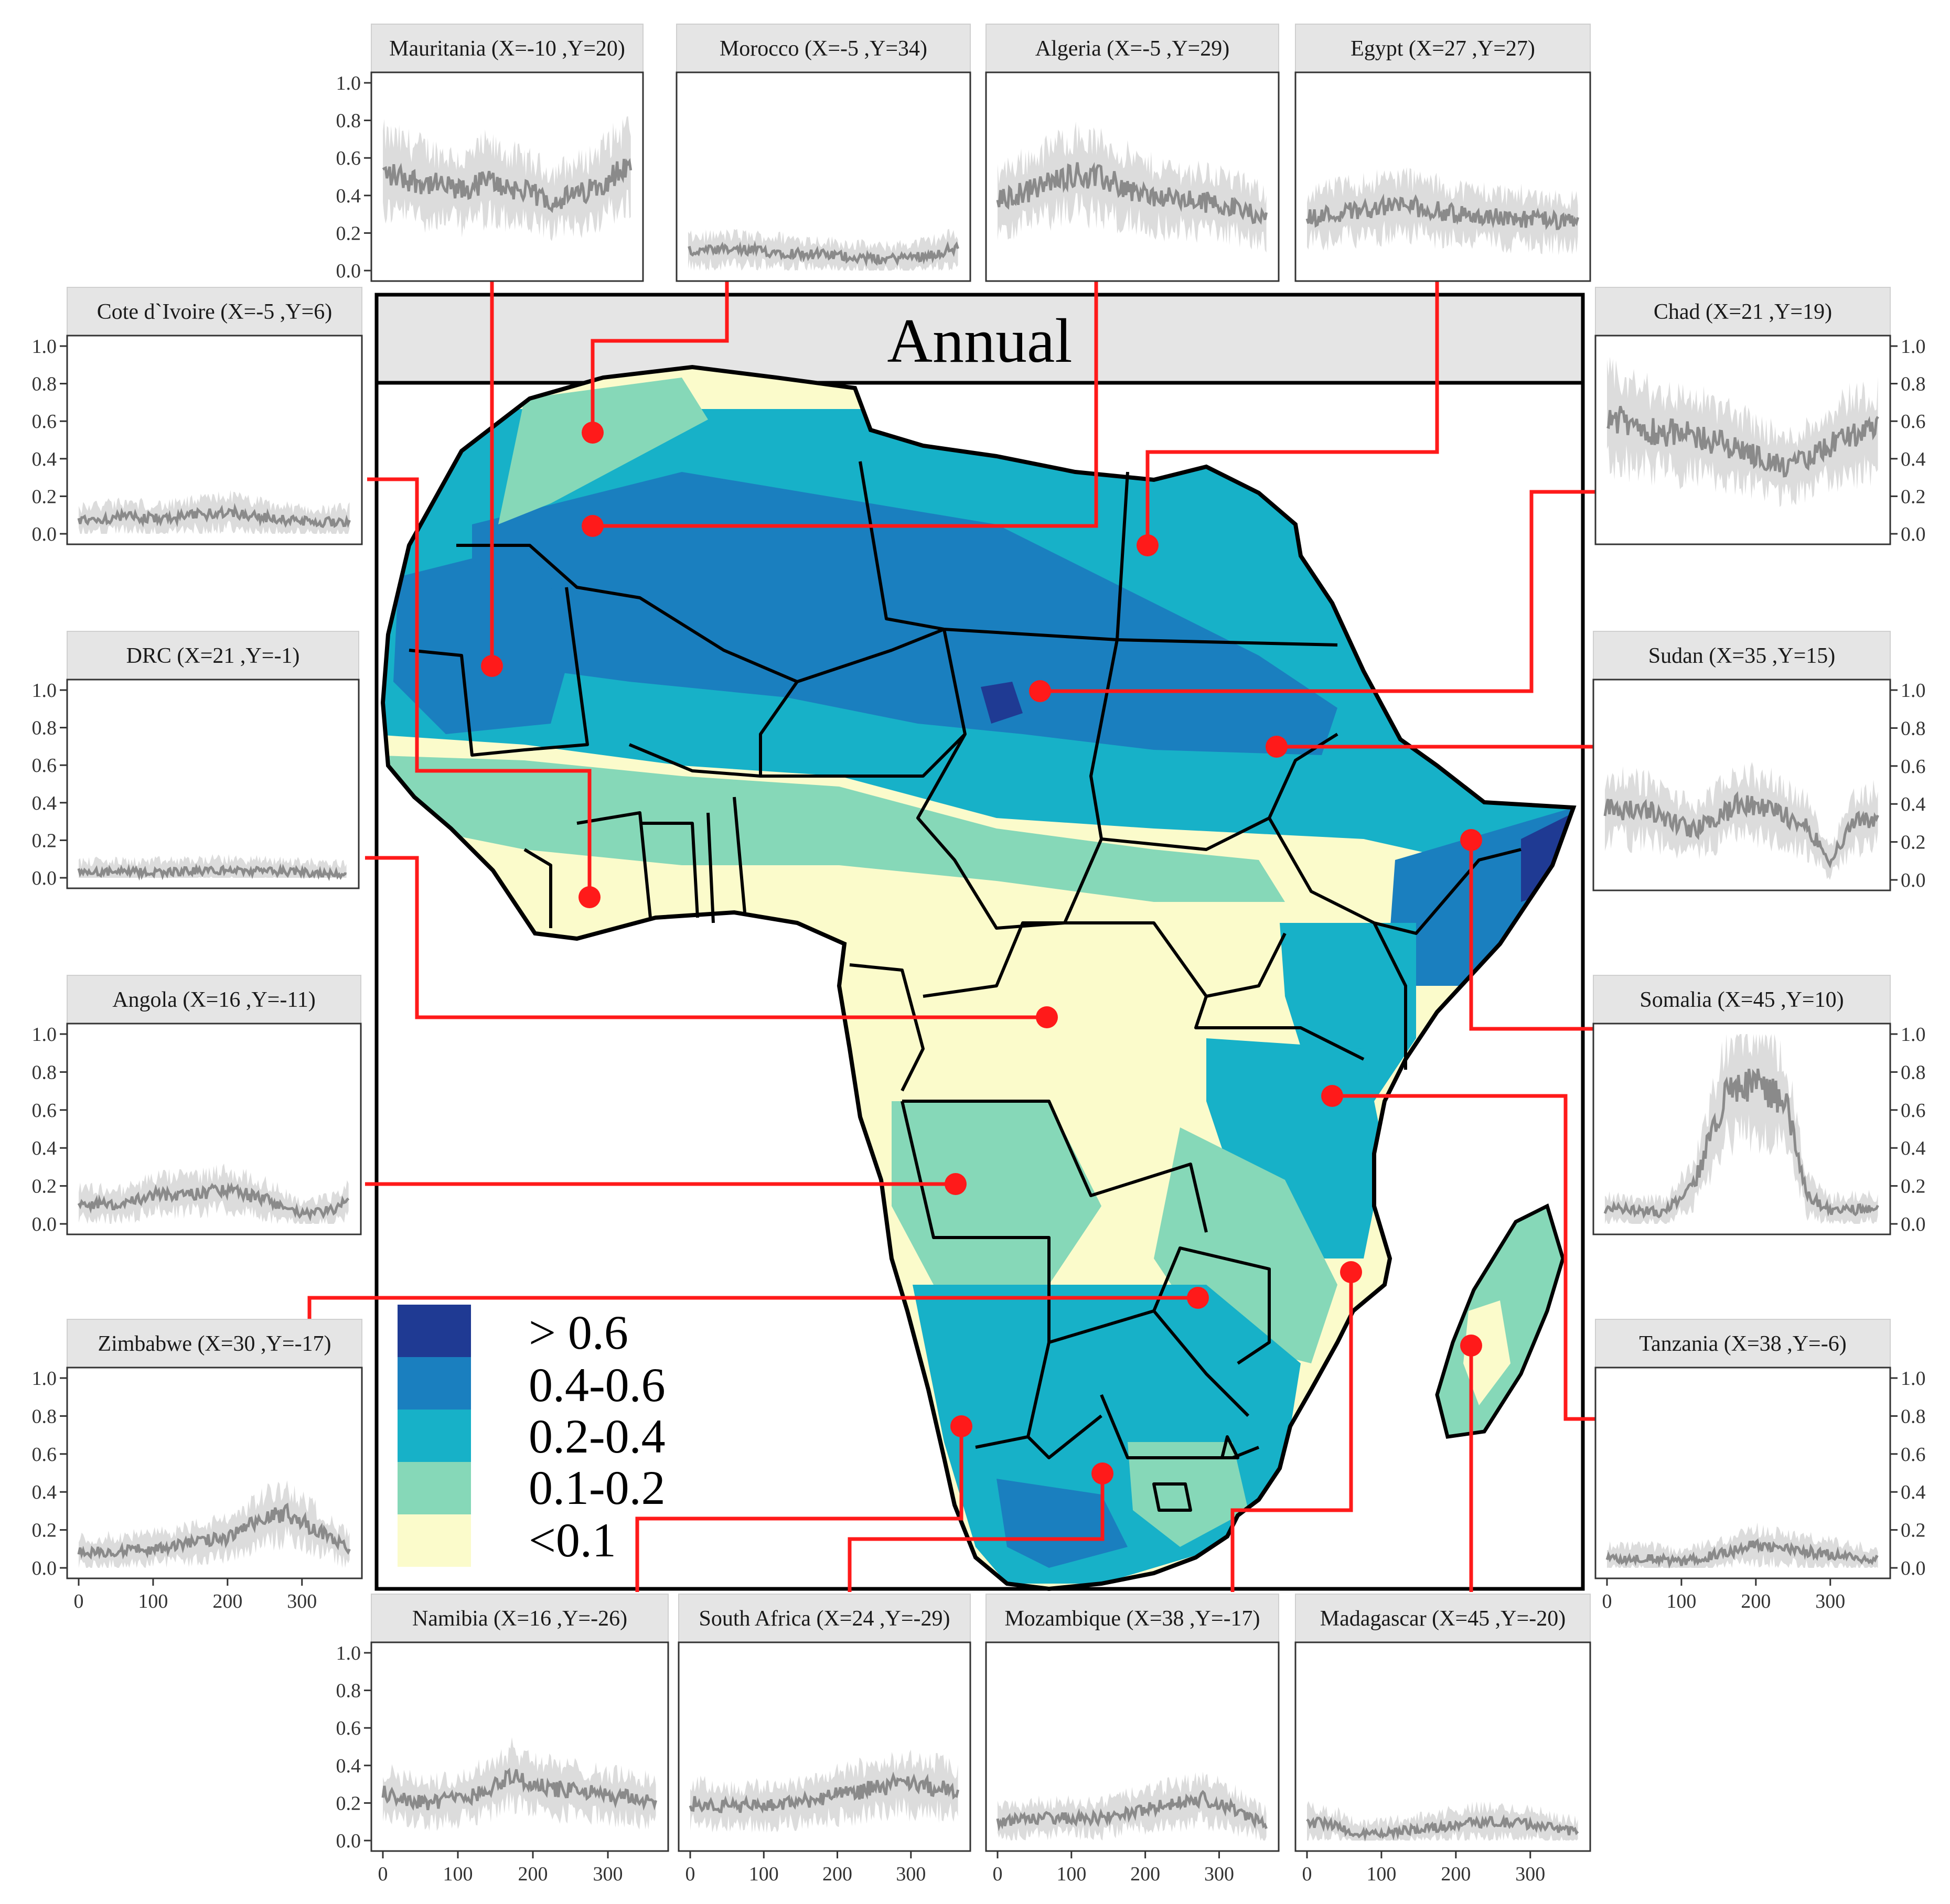 The image size is (1950, 1904). What do you see at coordinates (1132, 49) in the screenshot?
I see `panel-strip-algeria` at bounding box center [1132, 49].